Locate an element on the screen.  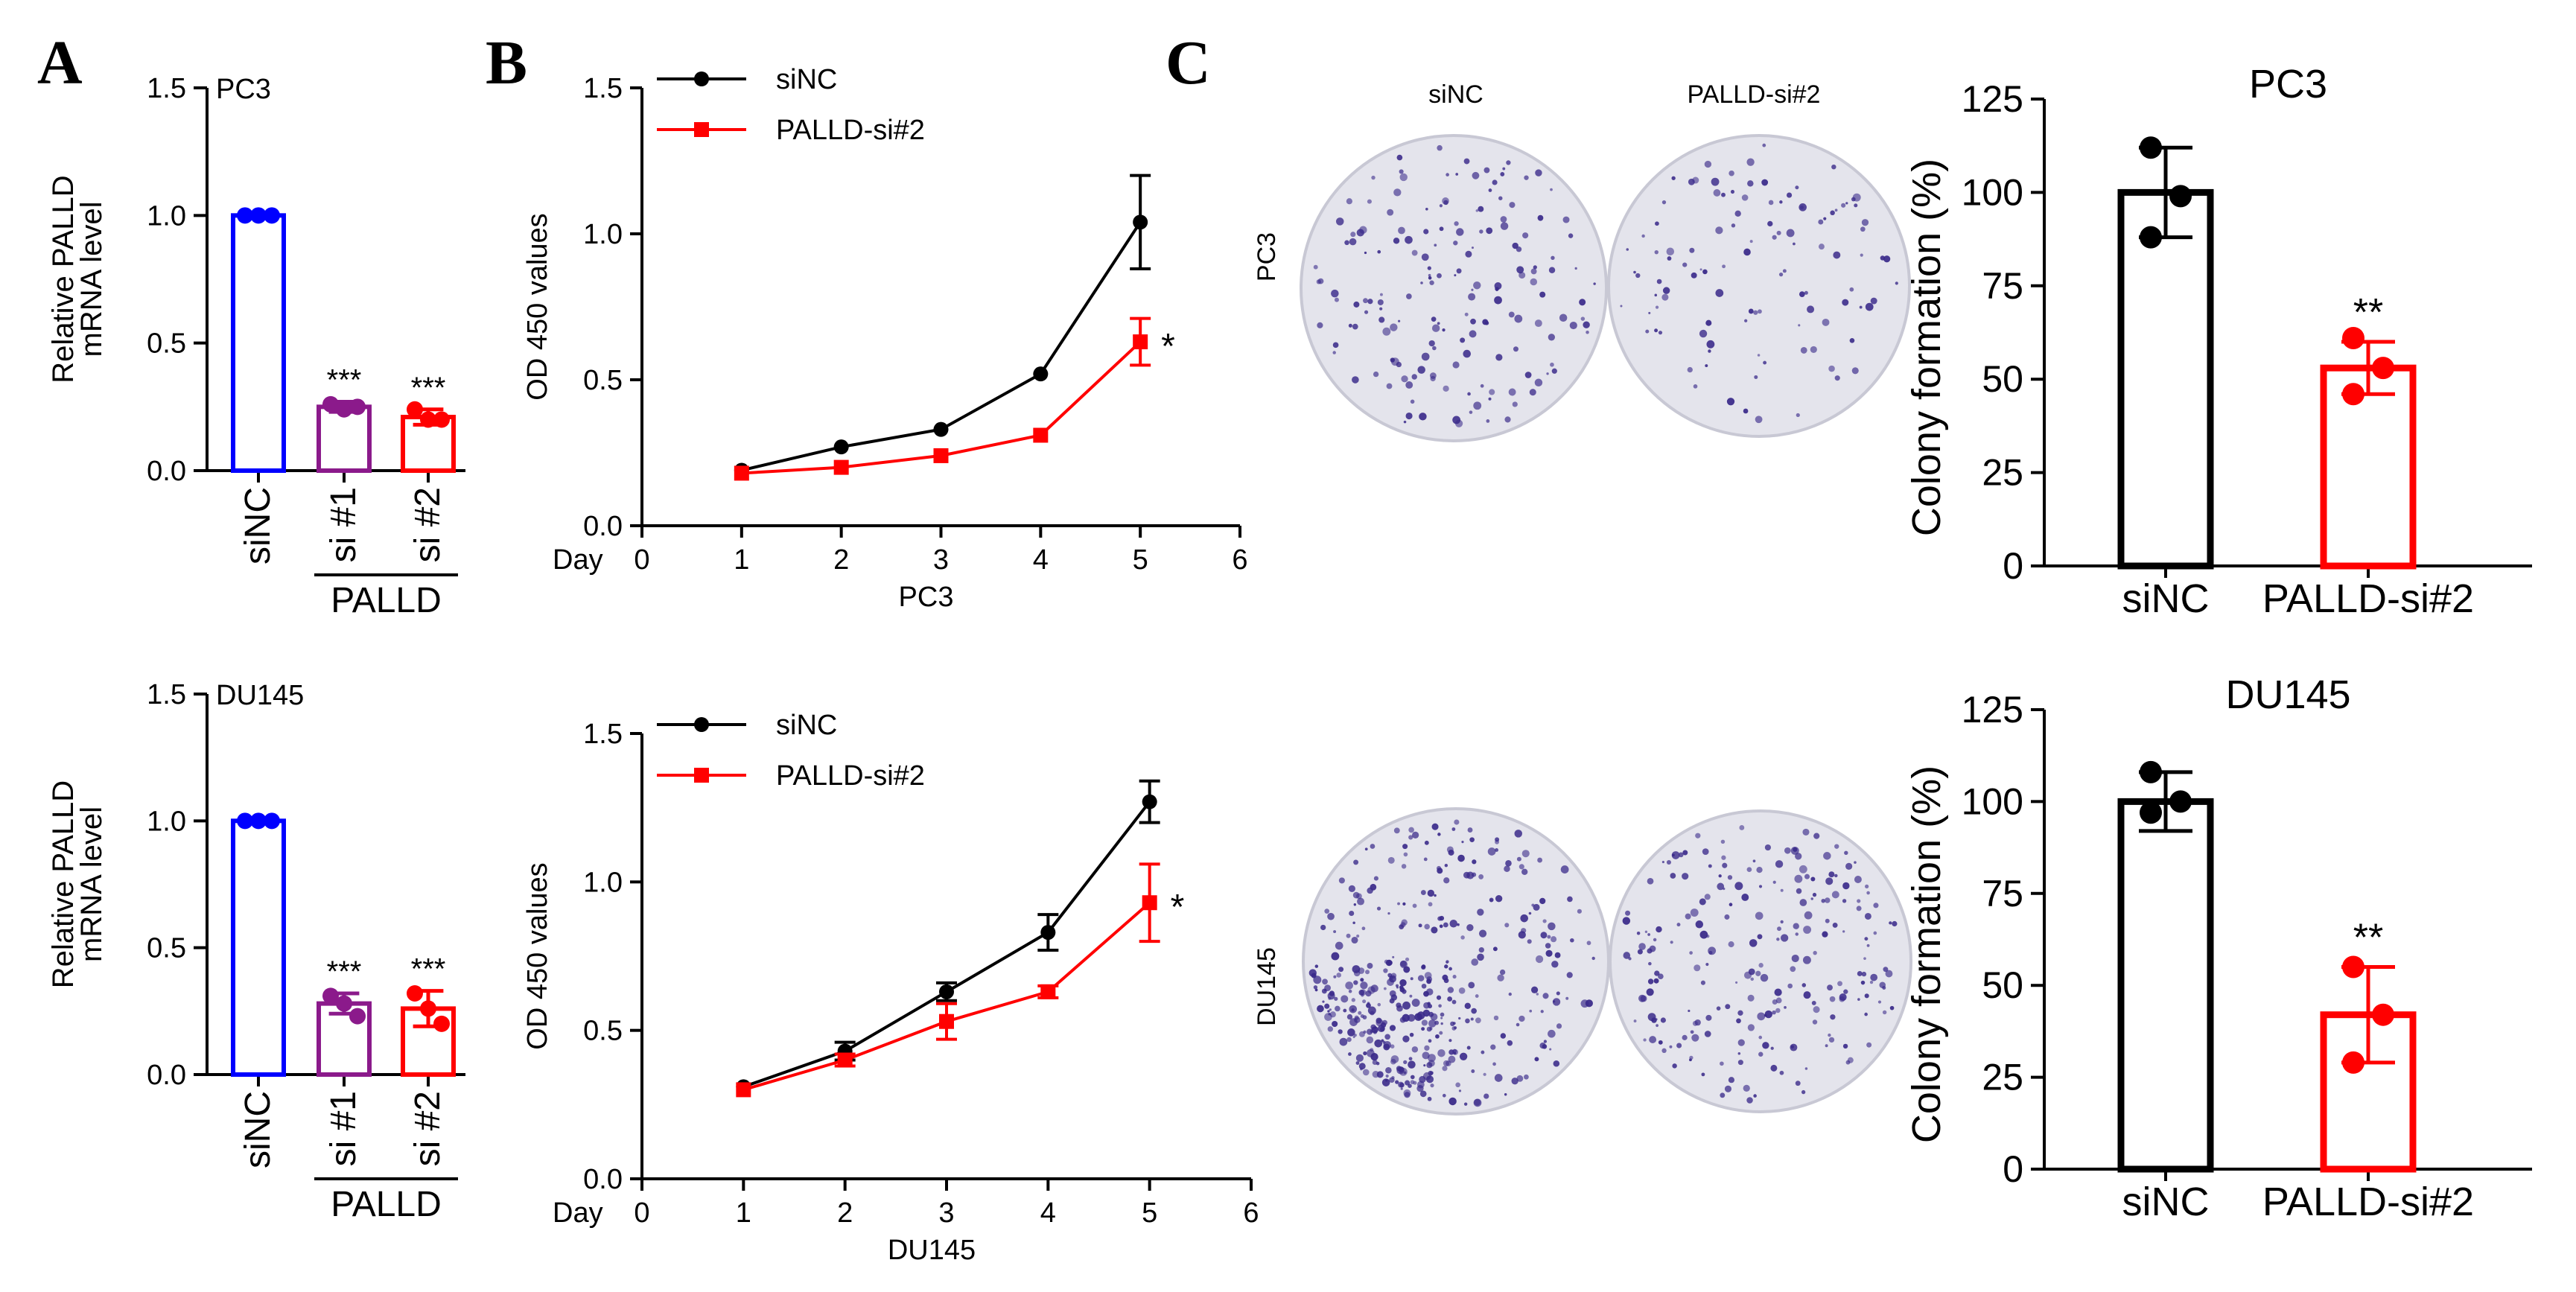
x-axis-label: PC3 is located at coordinates (926, 597).